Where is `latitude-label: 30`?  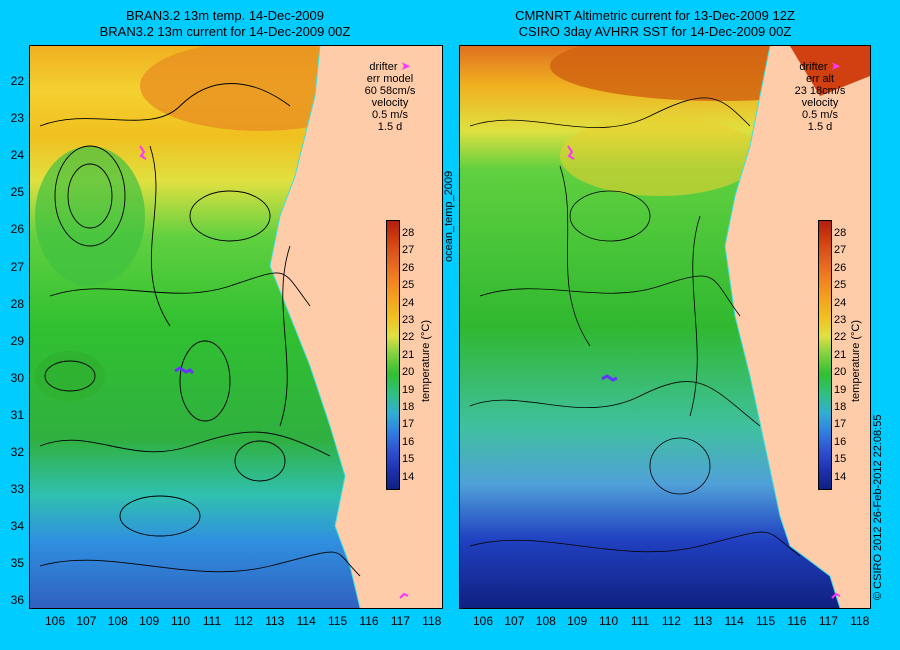
latitude-label: 30 is located at coordinates (17, 377).